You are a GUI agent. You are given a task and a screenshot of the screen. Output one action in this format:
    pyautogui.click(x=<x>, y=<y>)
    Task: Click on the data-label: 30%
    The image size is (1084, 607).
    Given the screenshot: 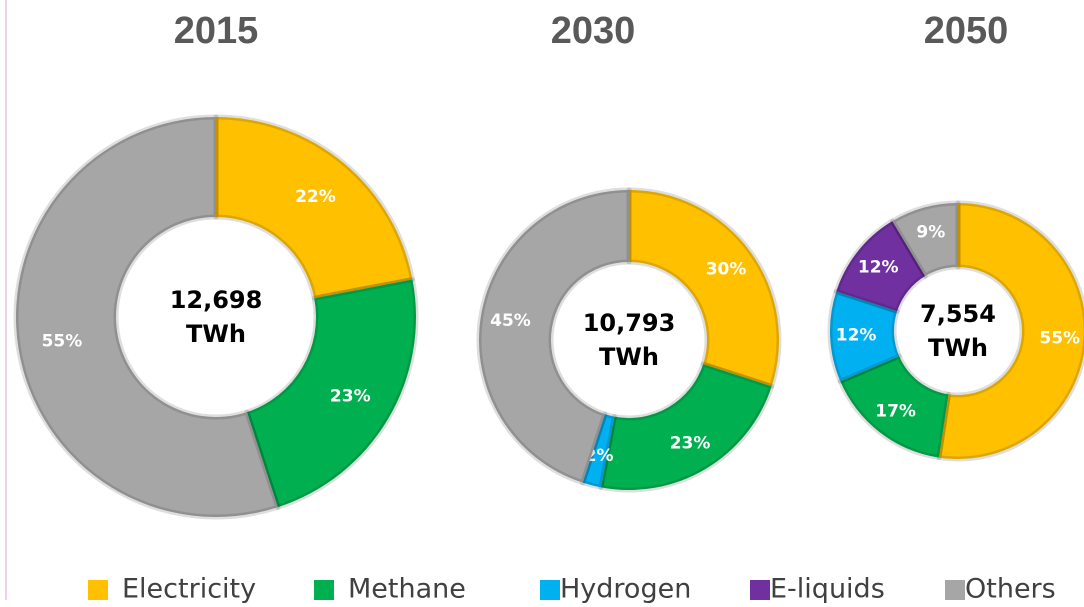 What is the action you would take?
    pyautogui.click(x=726, y=269)
    